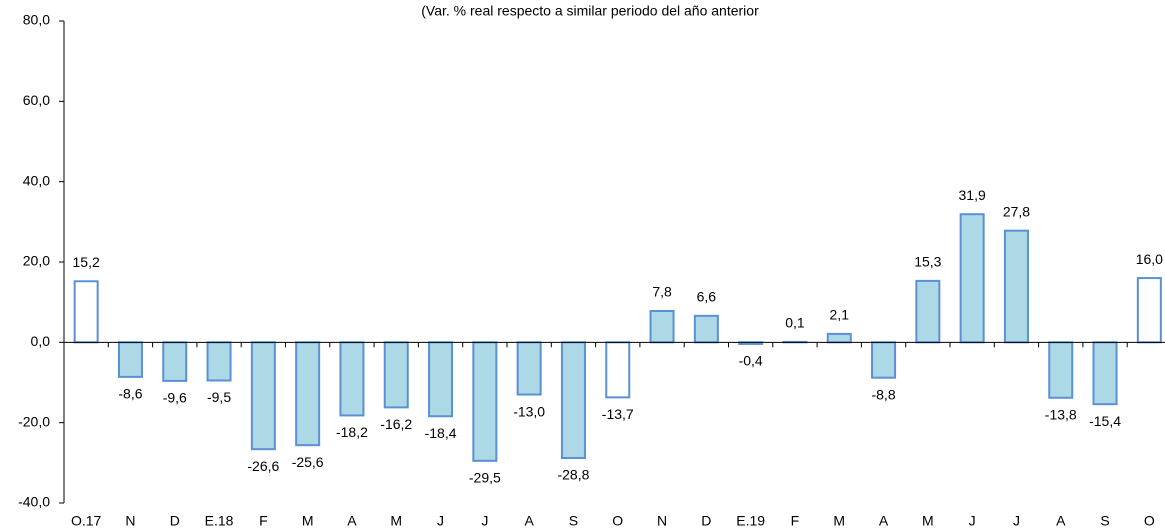 This screenshot has height=531, width=1165. Describe the element at coordinates (485, 478) in the screenshot. I see `value-label: -29,5` at that location.